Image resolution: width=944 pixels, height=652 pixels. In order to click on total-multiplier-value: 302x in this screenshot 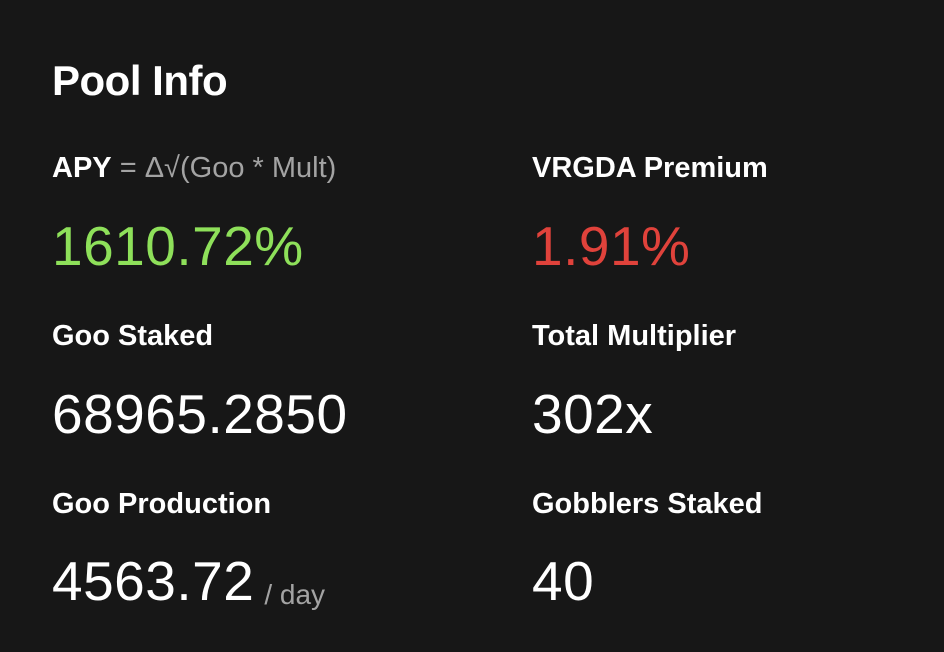, I will do `click(593, 414)`.